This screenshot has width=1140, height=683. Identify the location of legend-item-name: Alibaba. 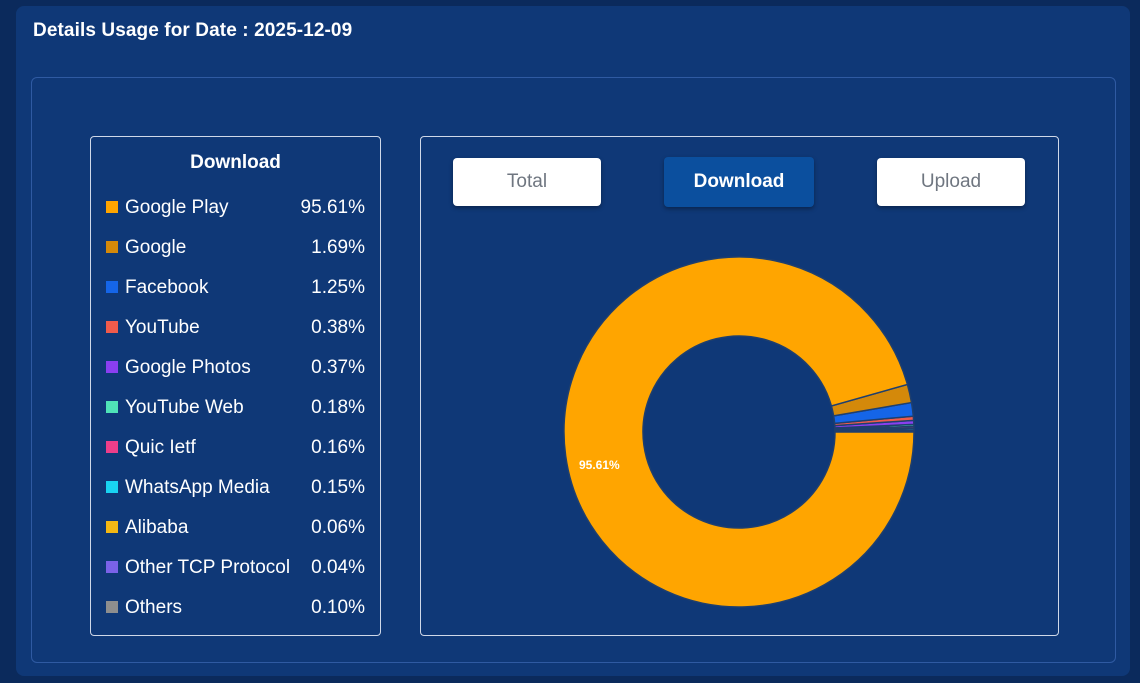
(157, 527).